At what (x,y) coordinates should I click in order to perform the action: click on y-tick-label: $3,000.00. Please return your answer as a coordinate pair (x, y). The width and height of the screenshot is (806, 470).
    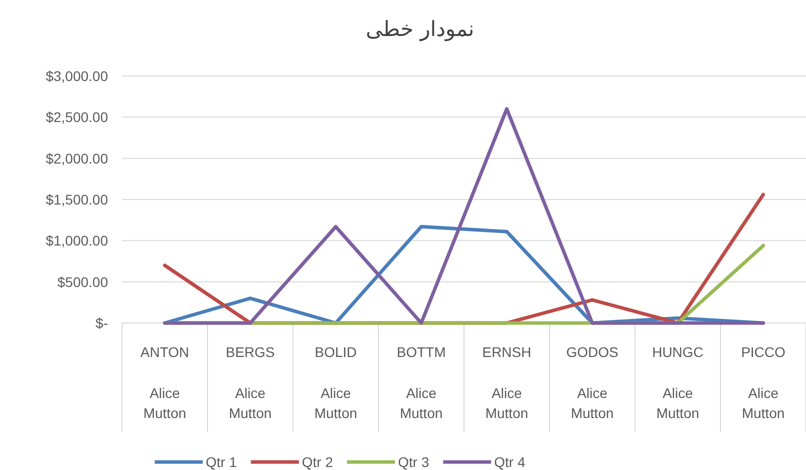
    Looking at the image, I should click on (77, 76).